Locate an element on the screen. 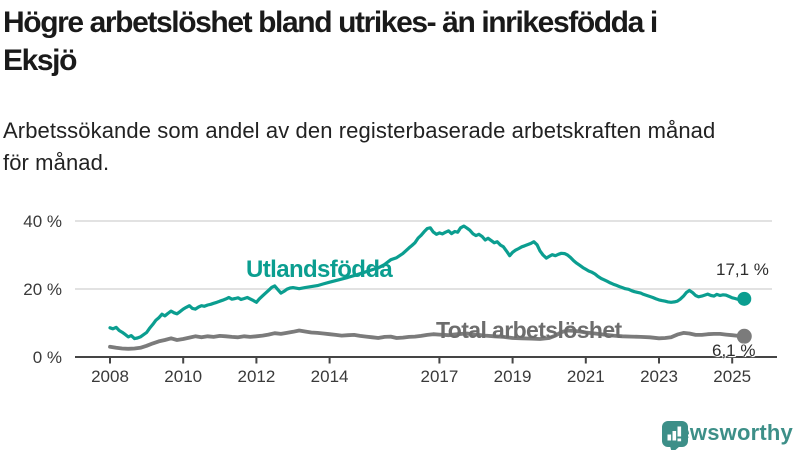 This screenshot has width=800, height=450. end-dot-total is located at coordinates (744, 336).